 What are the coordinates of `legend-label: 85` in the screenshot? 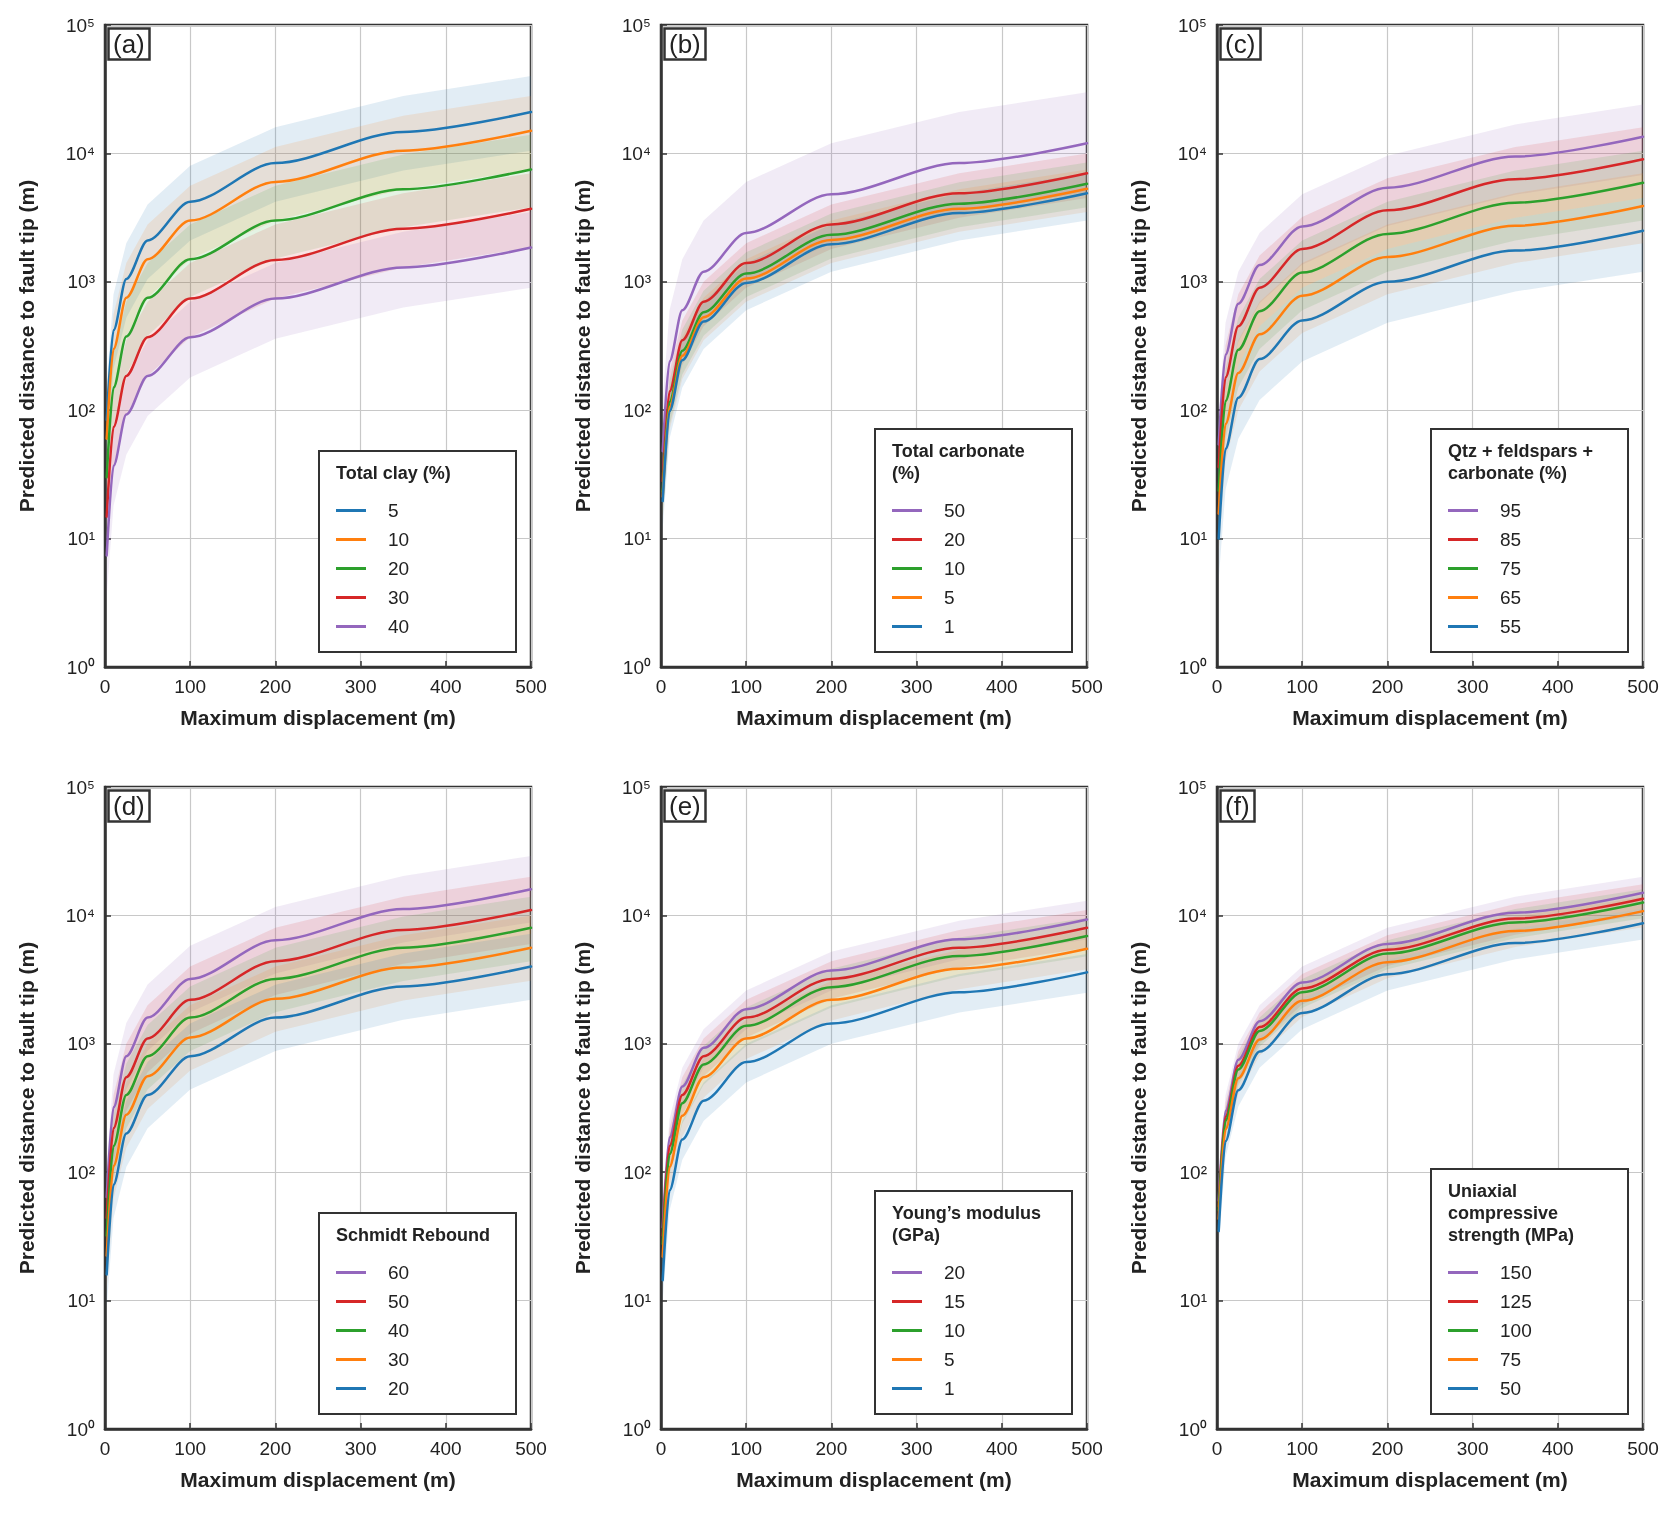 It's located at (1511, 539).